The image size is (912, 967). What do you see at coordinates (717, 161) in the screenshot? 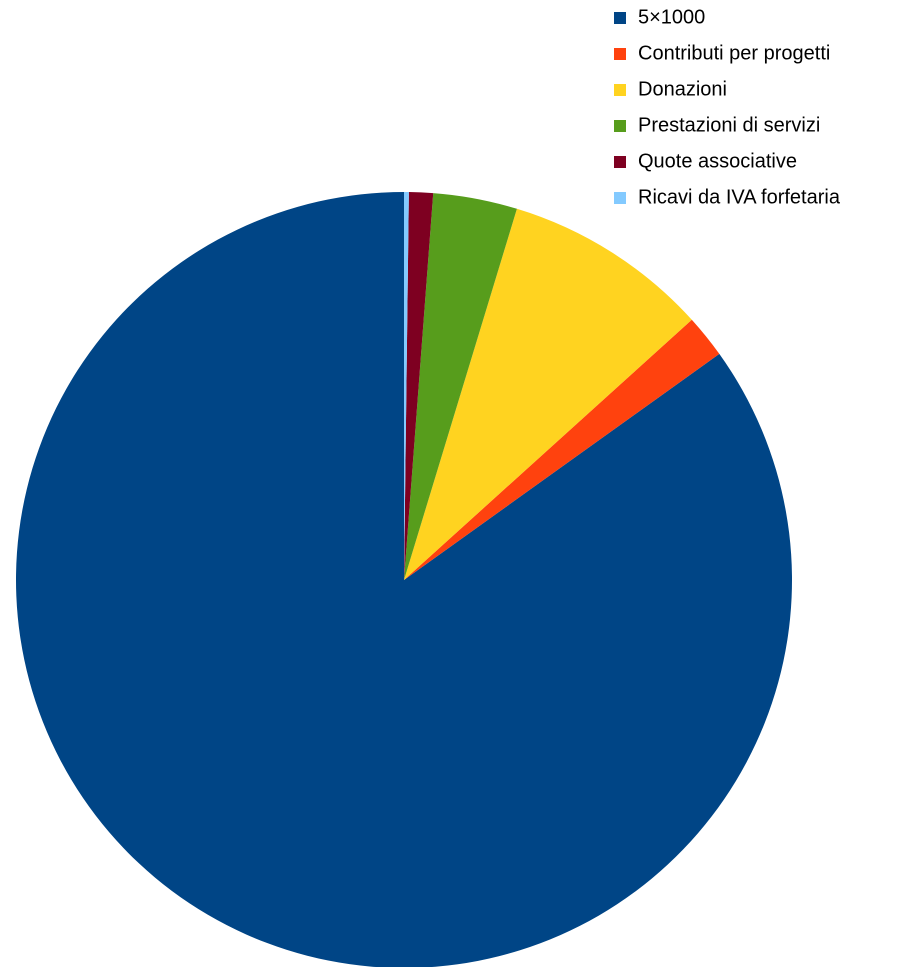
I see `legend-label: Quote associative` at bounding box center [717, 161].